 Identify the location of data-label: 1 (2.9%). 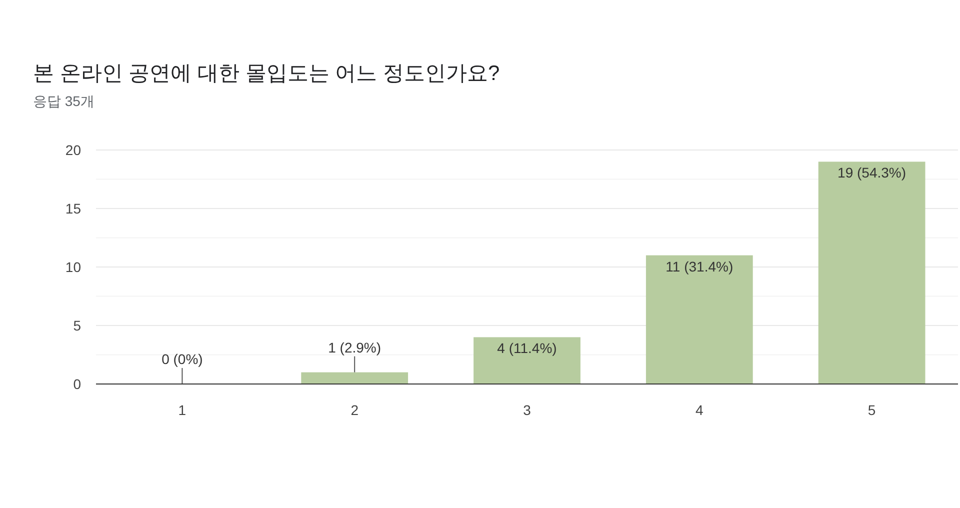
(355, 347).